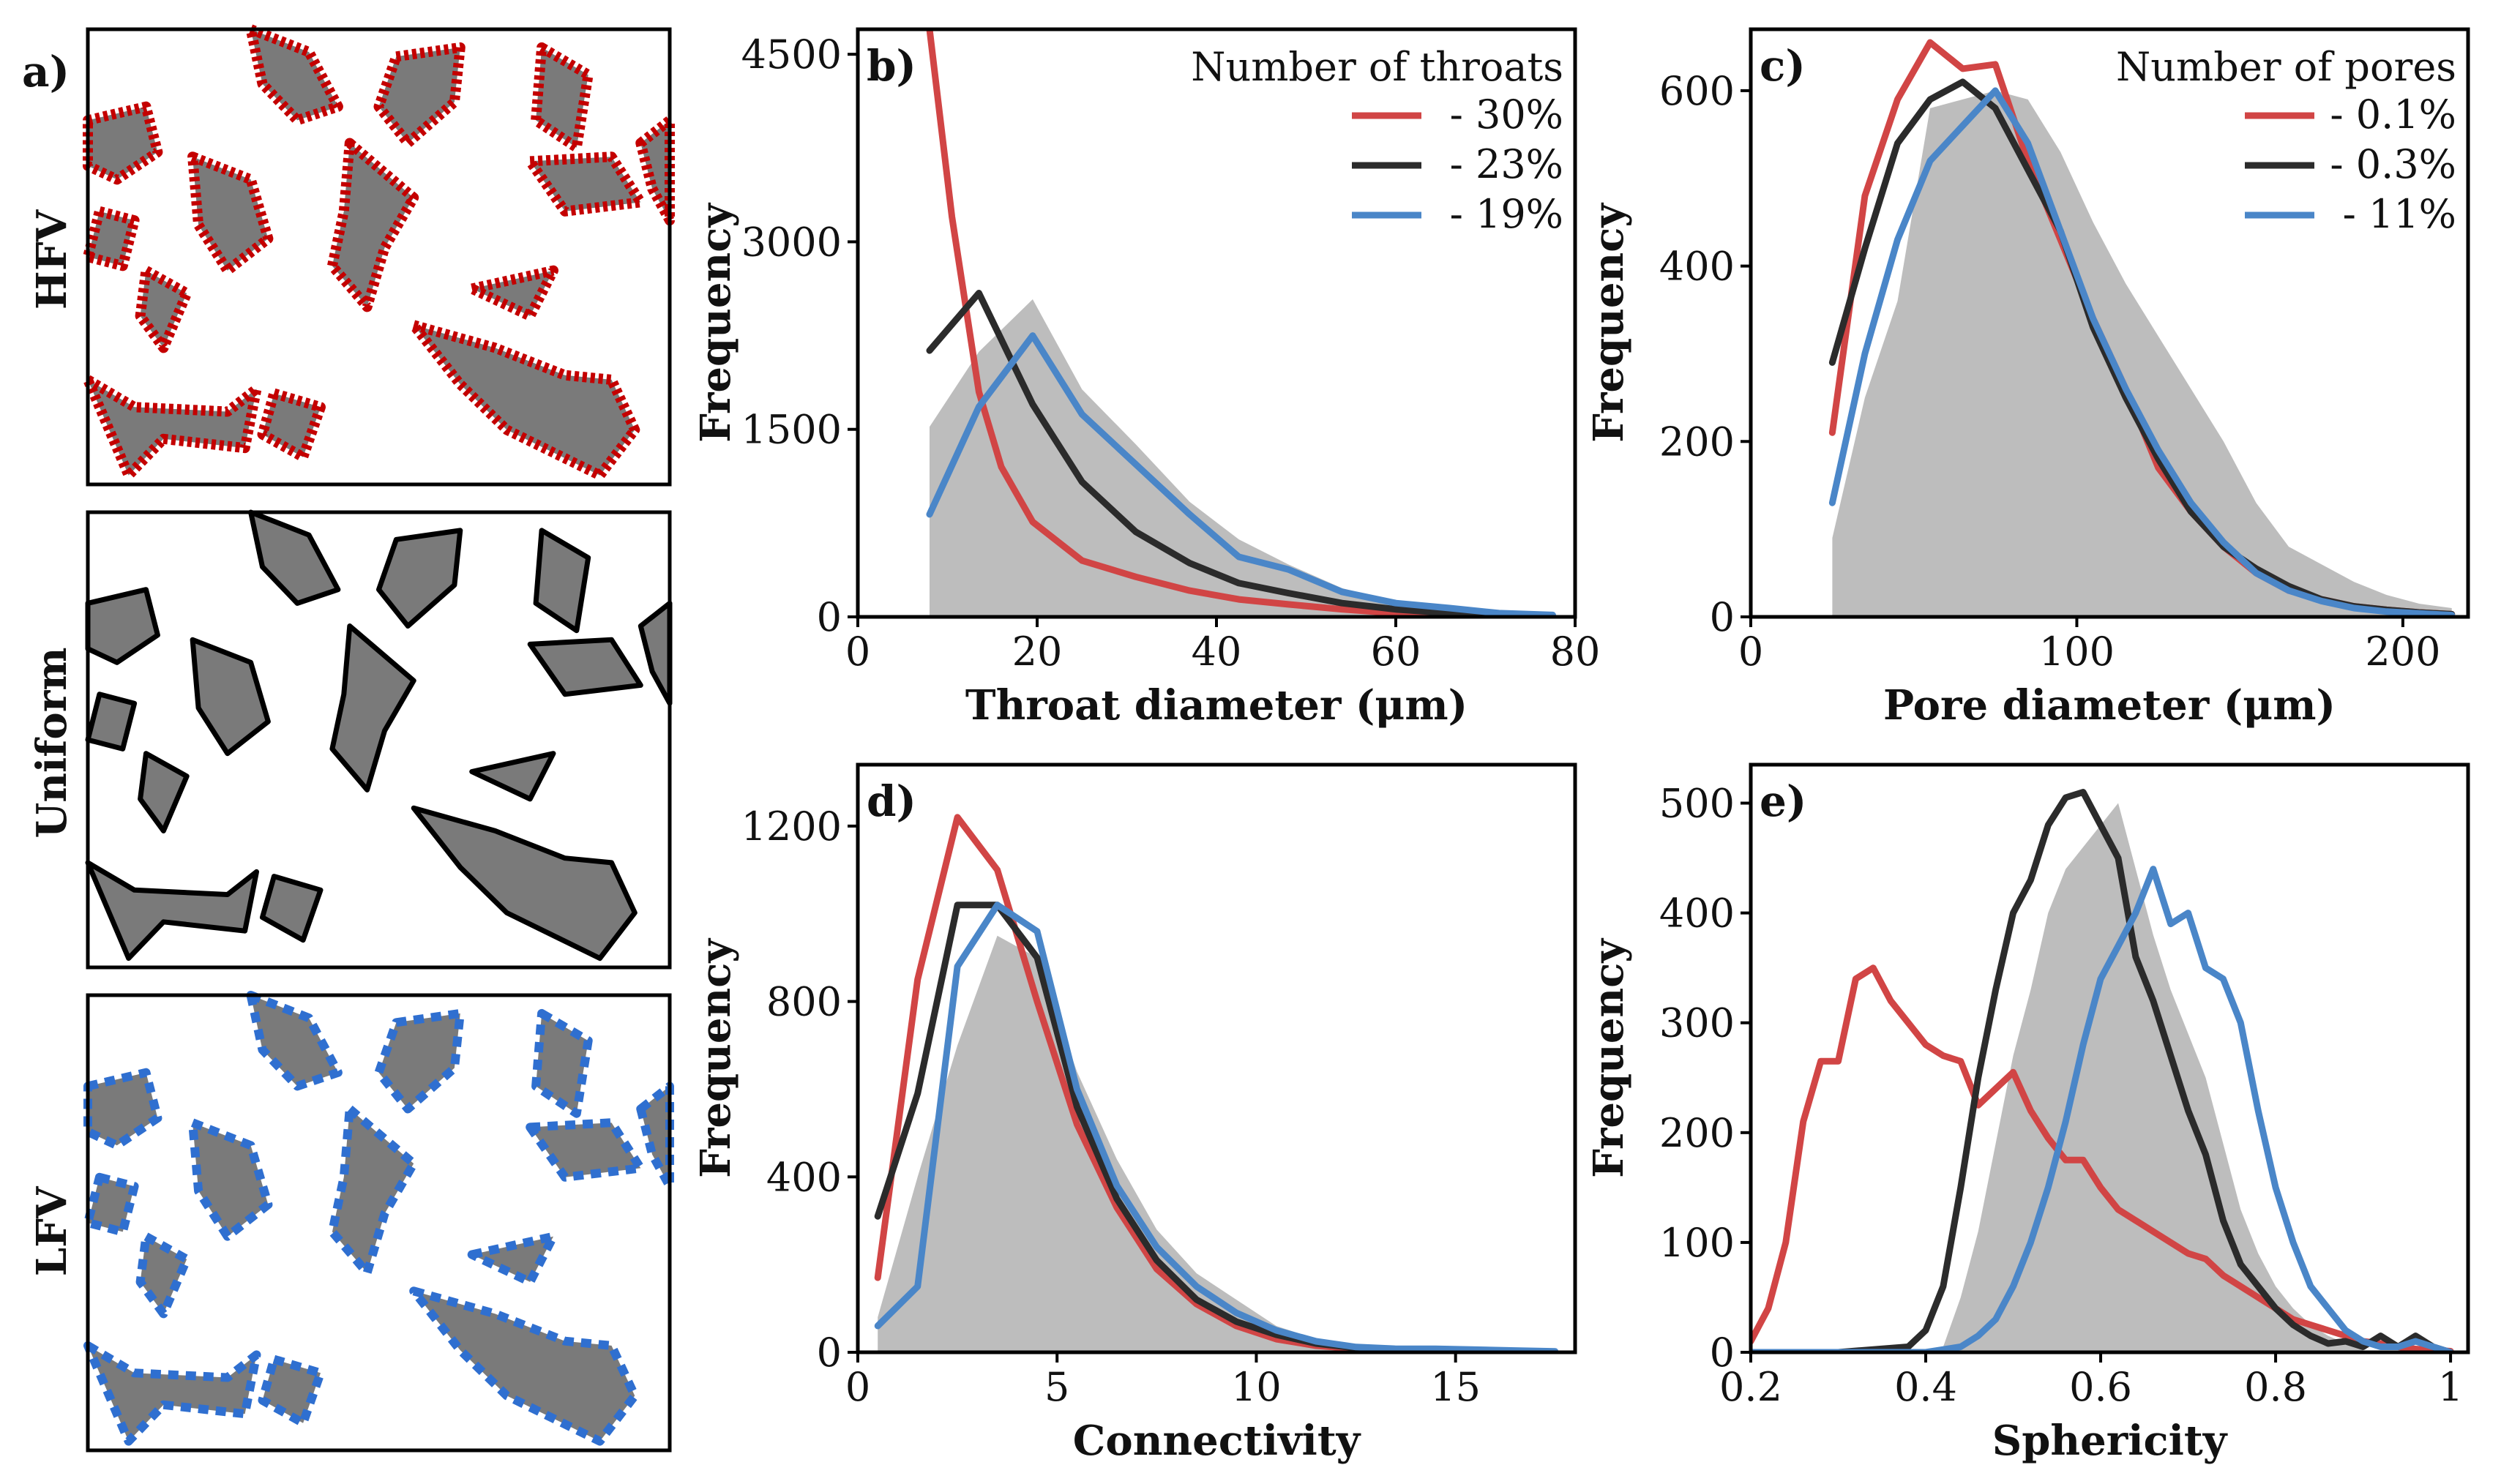 The image size is (2501, 1484). What do you see at coordinates (1697, 1023) in the screenshot?
I see `y-tick-label: 300` at bounding box center [1697, 1023].